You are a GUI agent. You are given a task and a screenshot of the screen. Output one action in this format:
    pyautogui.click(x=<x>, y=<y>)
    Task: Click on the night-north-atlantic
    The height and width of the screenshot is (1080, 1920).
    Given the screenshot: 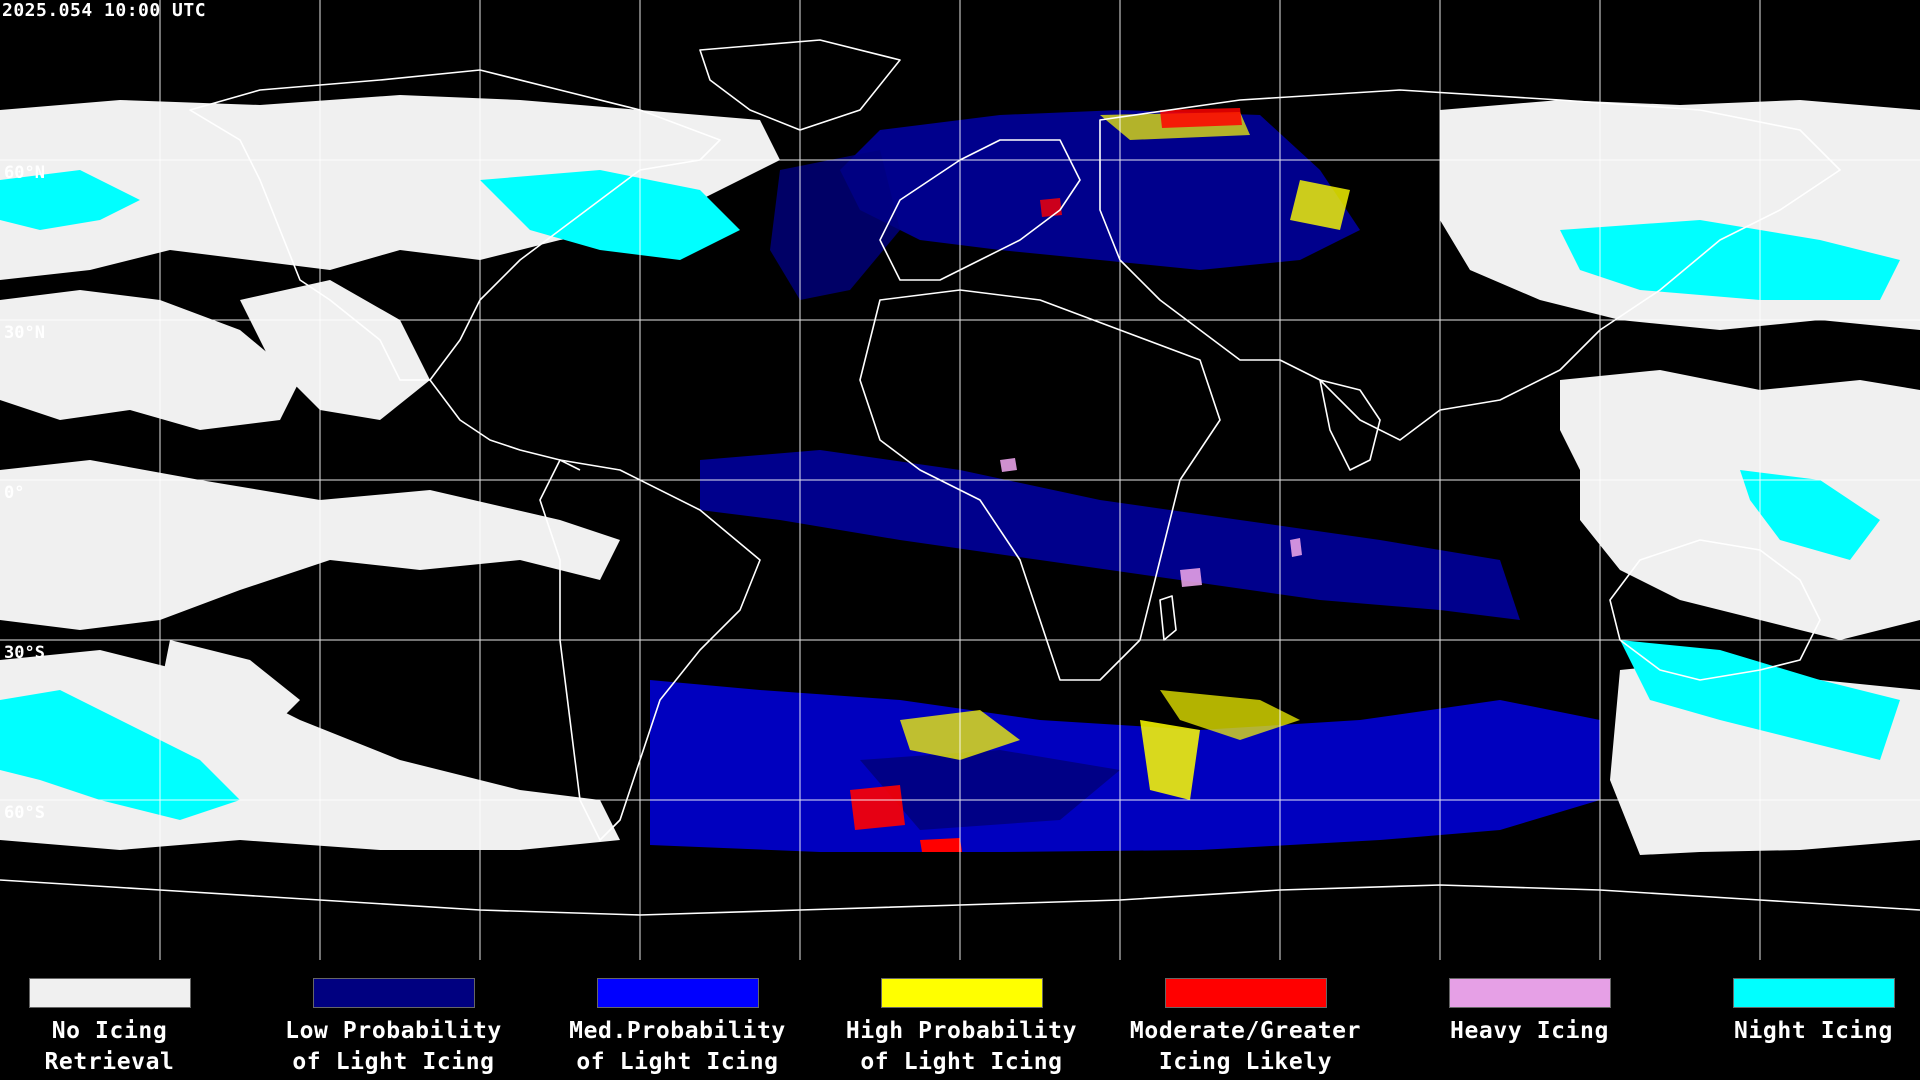 What is the action you would take?
    pyautogui.click(x=610, y=215)
    